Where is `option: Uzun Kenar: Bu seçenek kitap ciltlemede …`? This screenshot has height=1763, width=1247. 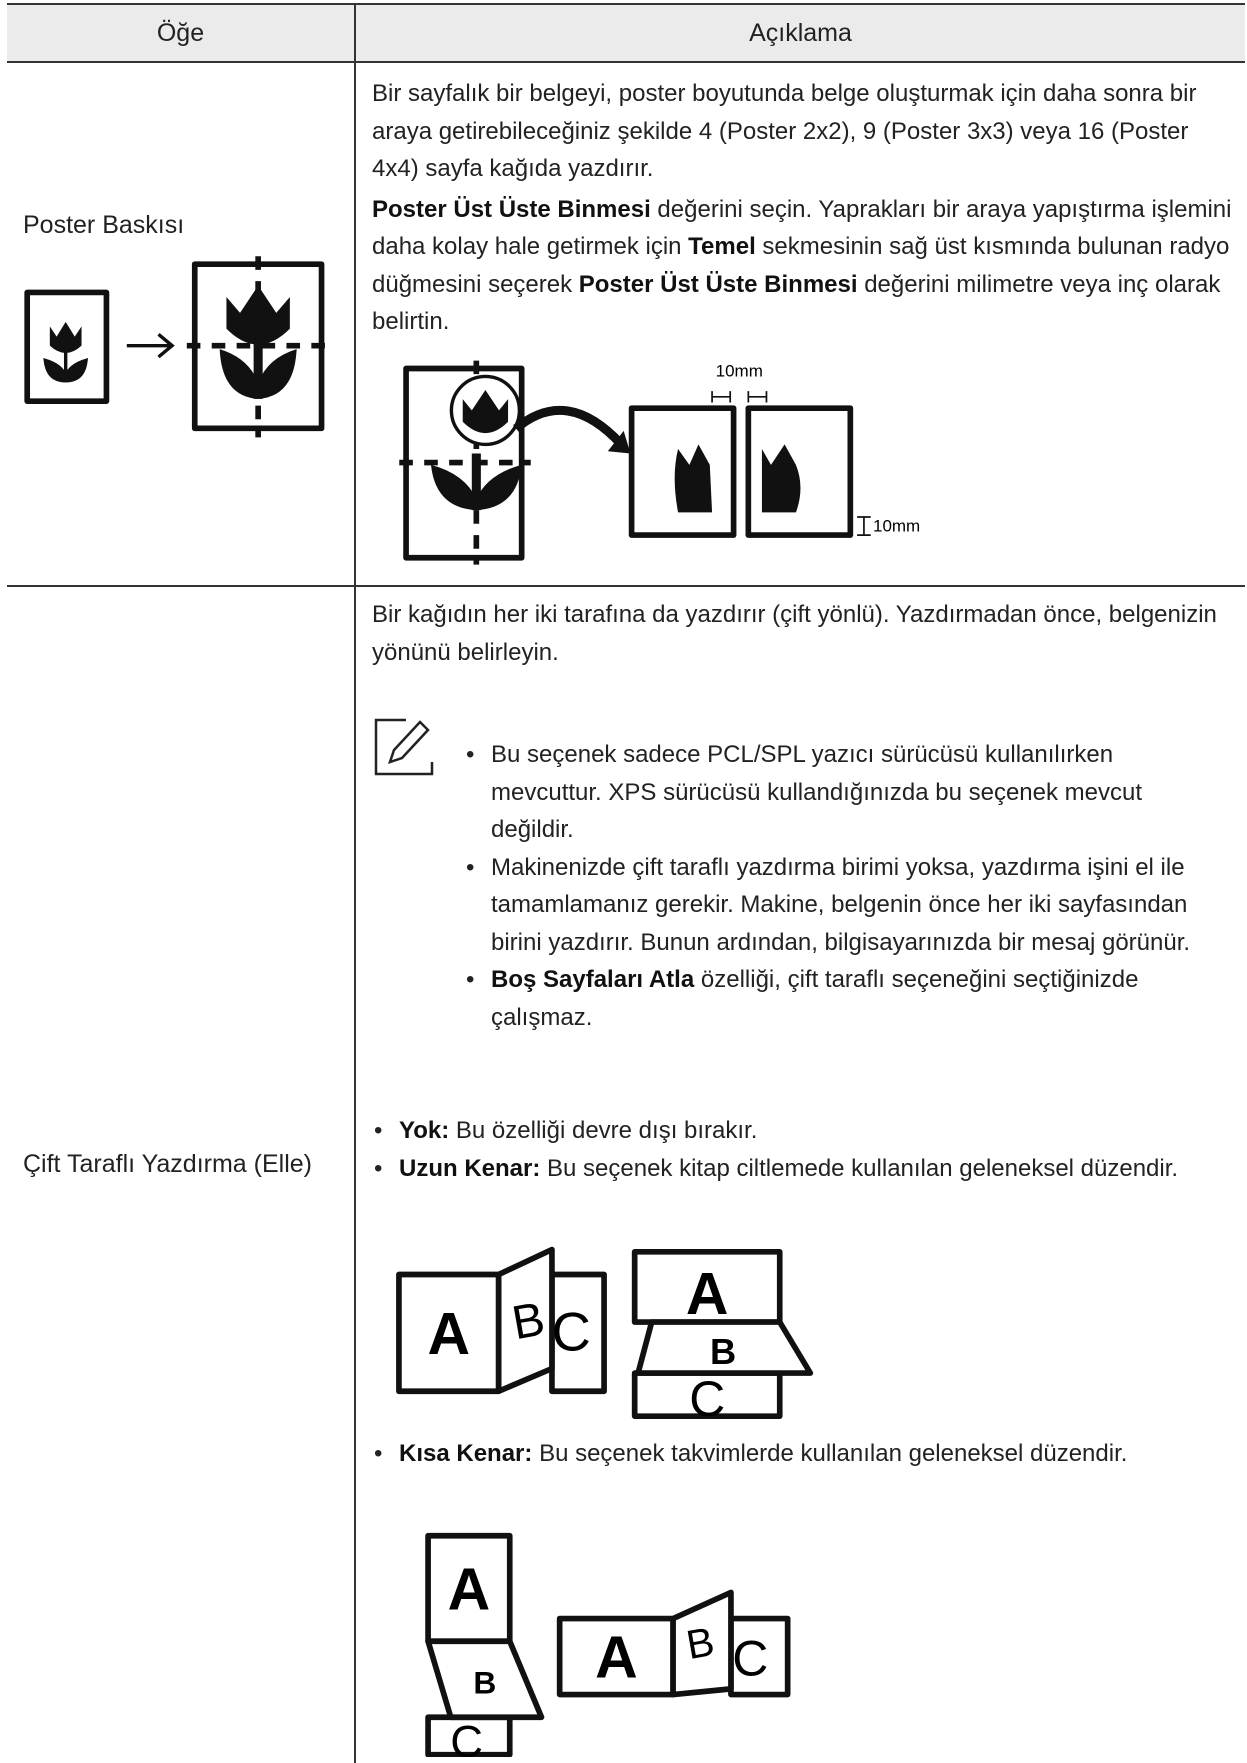
option: Uzun Kenar: Bu seçenek kitap ciltlemede … is located at coordinates (804, 1169).